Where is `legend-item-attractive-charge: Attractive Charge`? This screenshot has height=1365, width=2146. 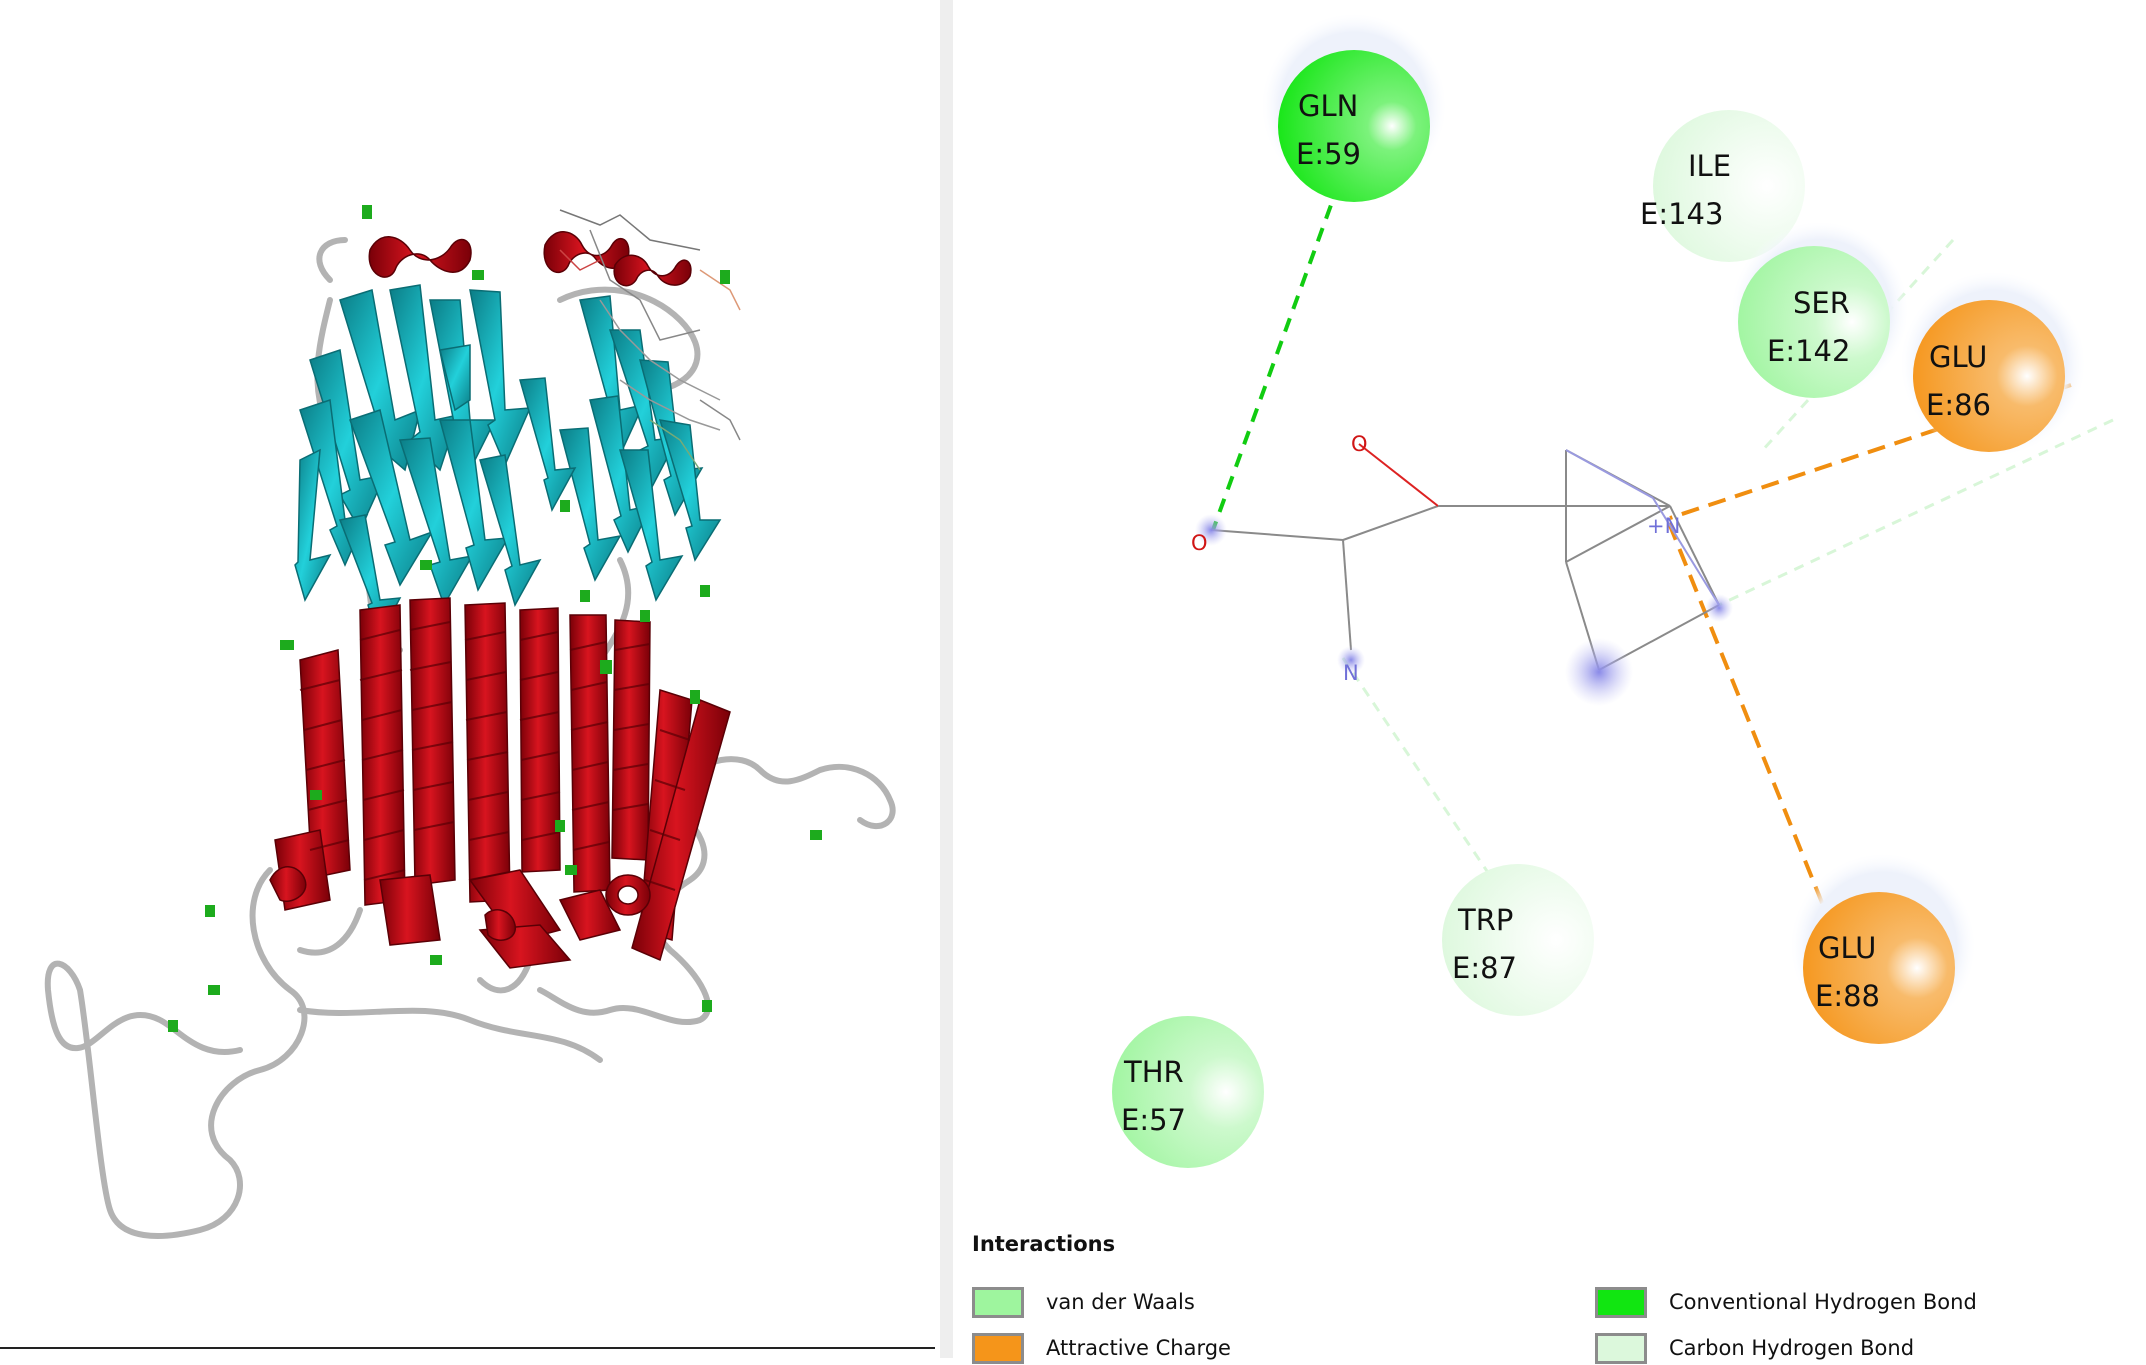 legend-item-attractive-charge: Attractive Charge is located at coordinates (1101, 1348).